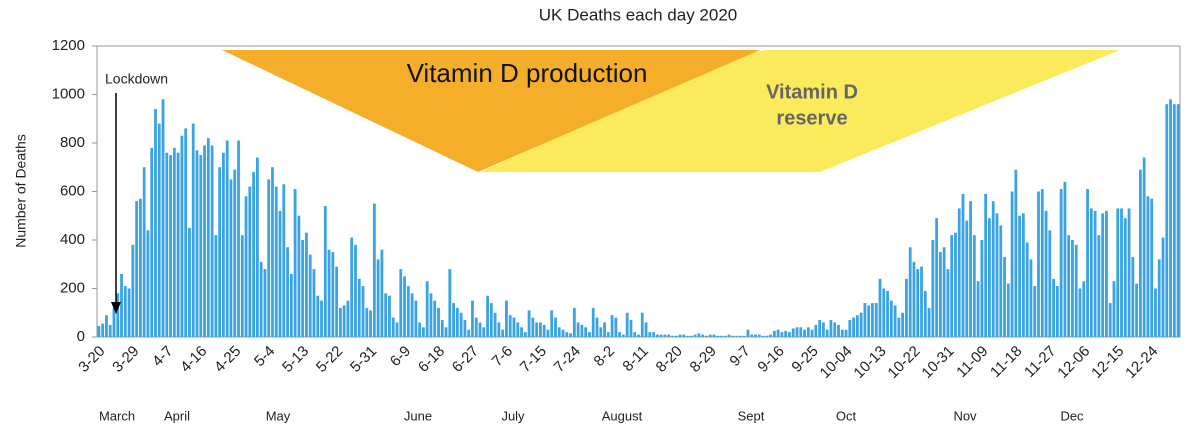 Image resolution: width=1200 pixels, height=435 pixels. What do you see at coordinates (1141, 362) in the screenshot?
I see `x-tick-label: 12-24` at bounding box center [1141, 362].